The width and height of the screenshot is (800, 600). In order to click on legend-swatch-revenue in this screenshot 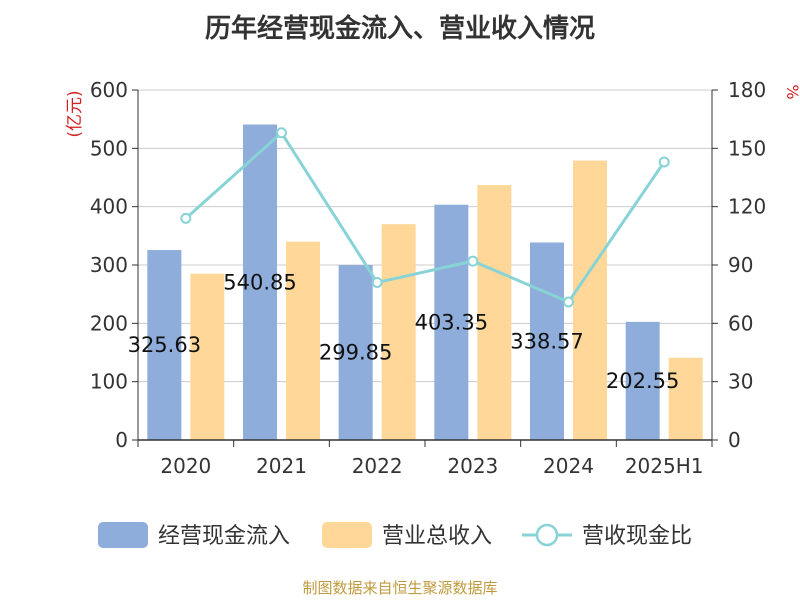, I will do `click(347, 535)`.